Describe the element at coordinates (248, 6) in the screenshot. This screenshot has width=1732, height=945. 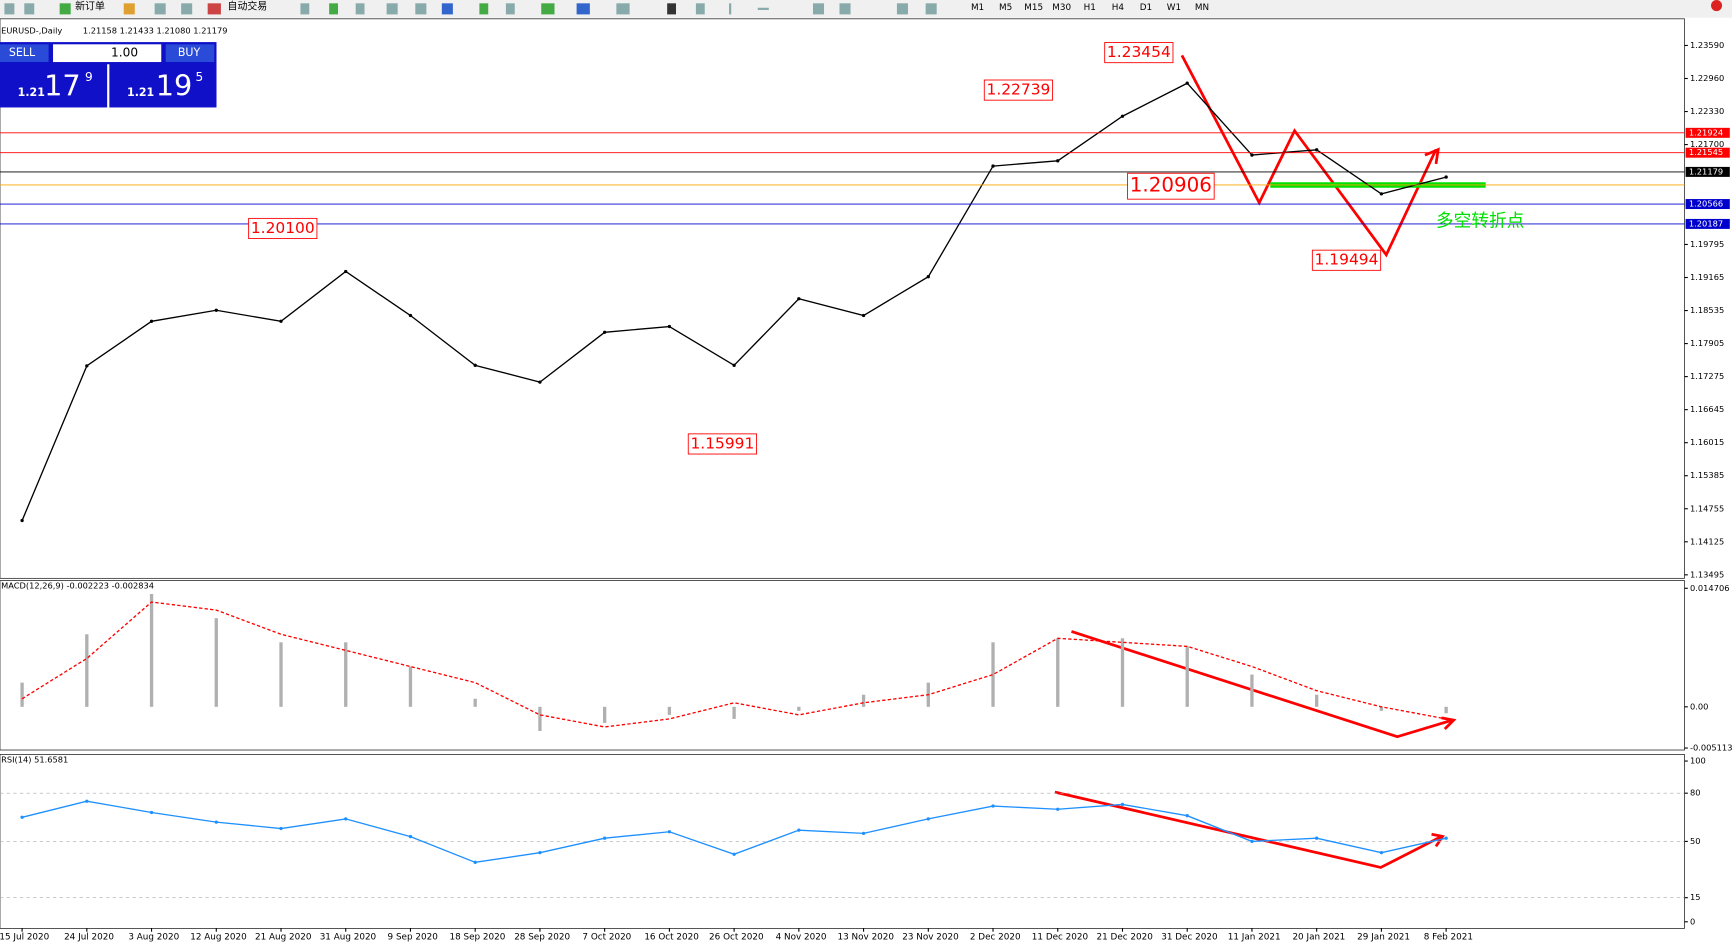
I see `auto-trading-button: 自动交易` at that location.